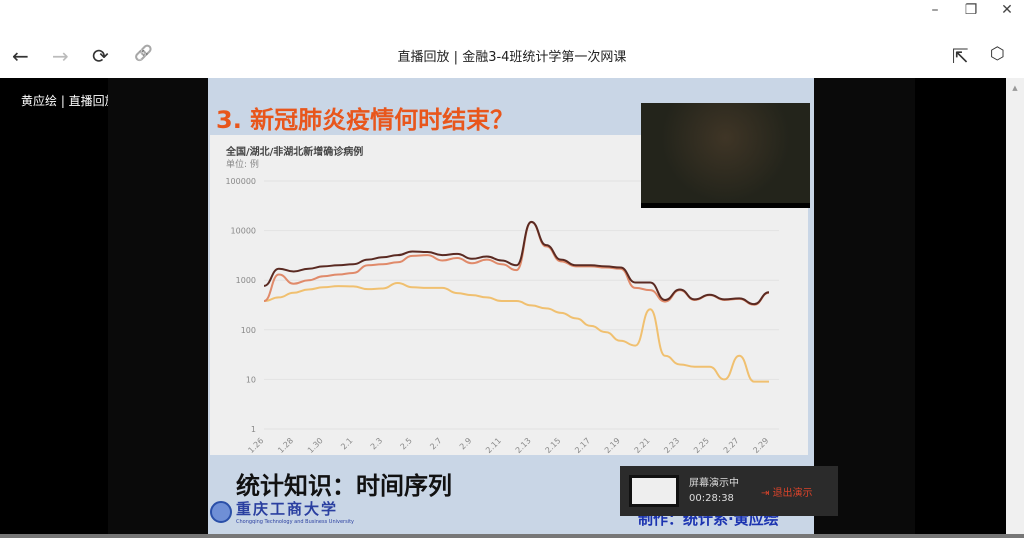 The image size is (1024, 538). I want to click on x-tick-label: 1.26, so click(255, 445).